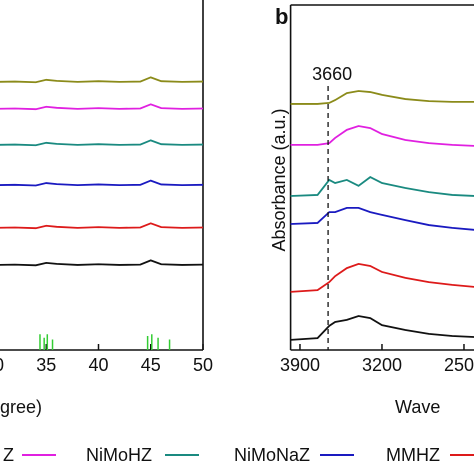  I want to click on x-tick-label: 50, so click(203, 365).